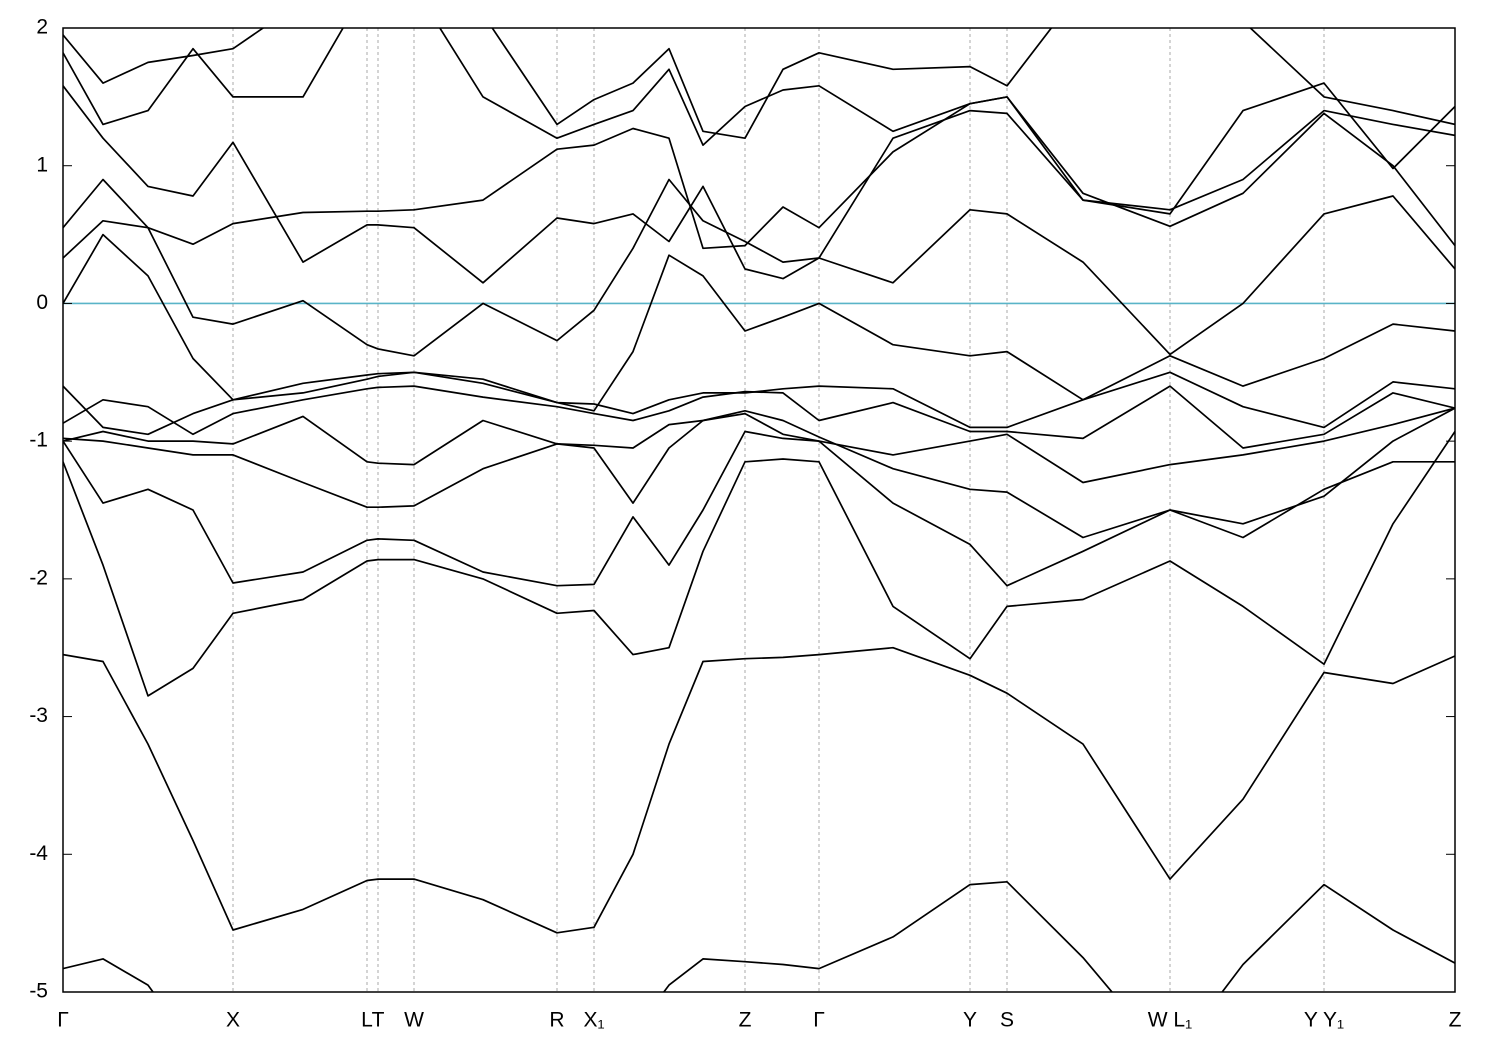 The width and height of the screenshot is (1500, 1050). What do you see at coordinates (593, 1020) in the screenshot?
I see `x-tick-label: X₁` at bounding box center [593, 1020].